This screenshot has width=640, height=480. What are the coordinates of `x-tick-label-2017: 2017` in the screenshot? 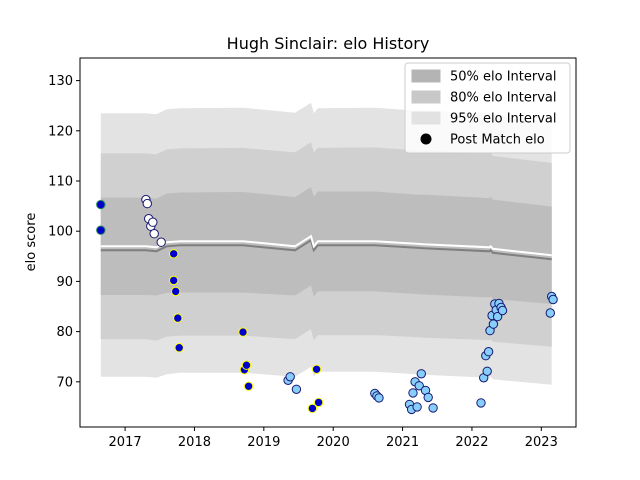 It's located at (125, 442).